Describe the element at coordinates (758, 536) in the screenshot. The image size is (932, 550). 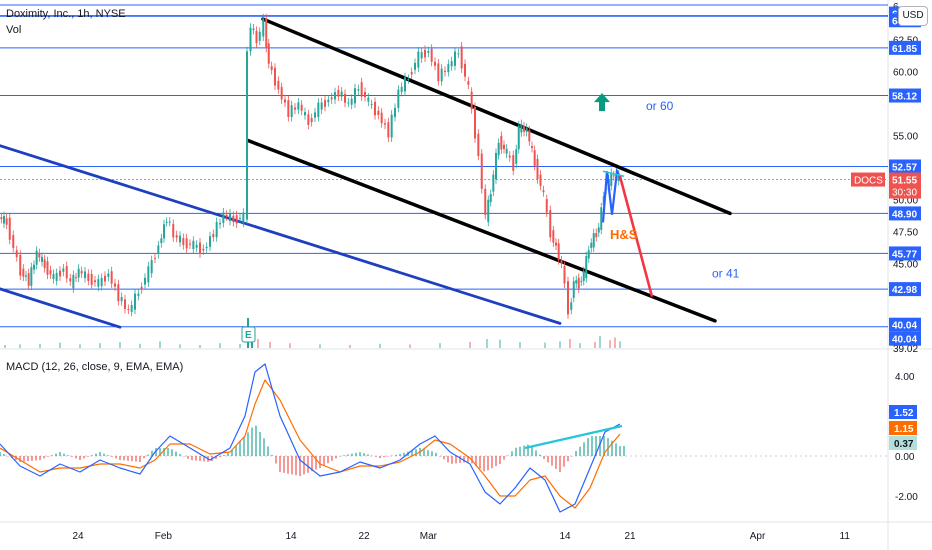
I see `time-axis-label: Apr` at that location.